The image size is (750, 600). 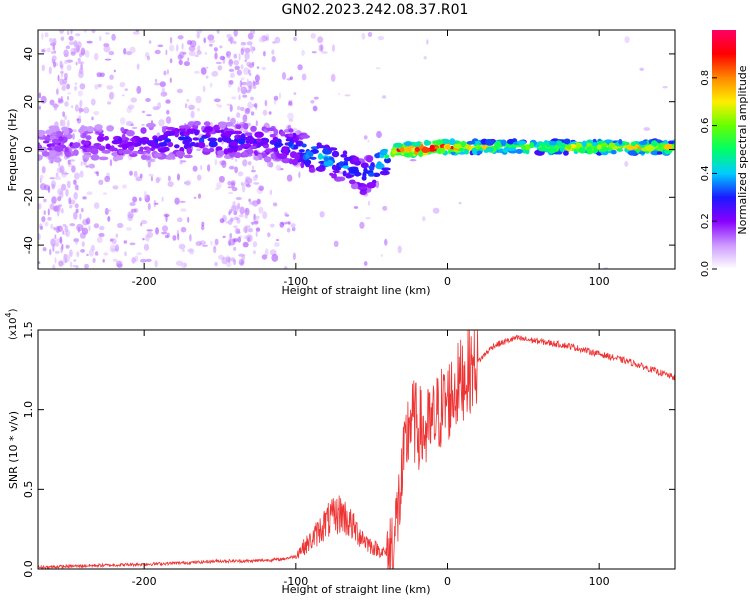 What do you see at coordinates (705, 221) in the screenshot?
I see `colorbar-tick-label: 0.2` at bounding box center [705, 221].